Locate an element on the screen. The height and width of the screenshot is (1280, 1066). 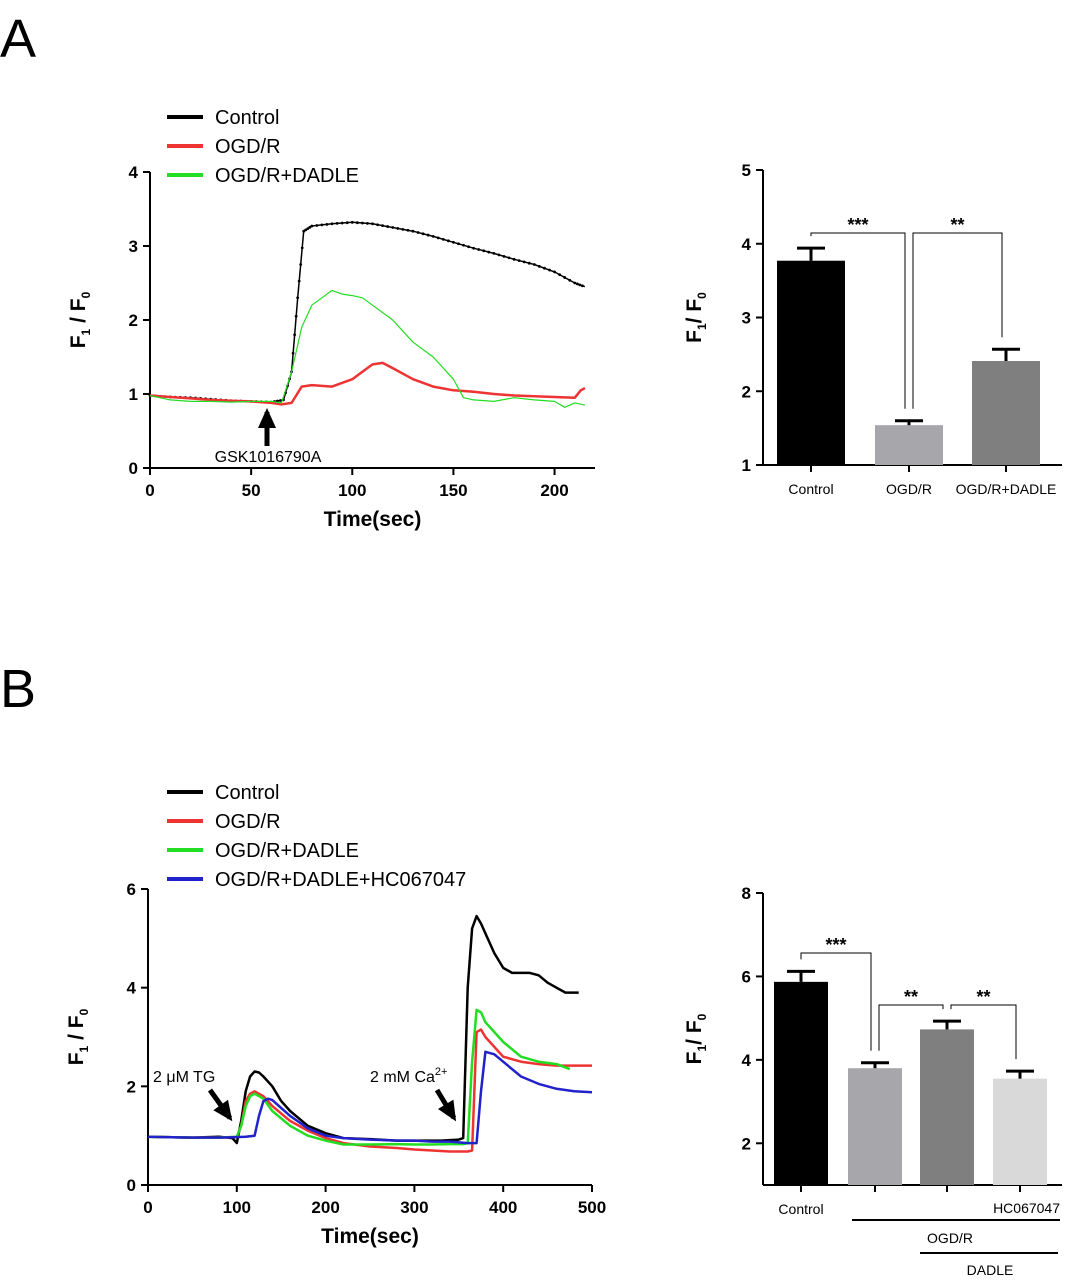
annotation-calcium-superscript: 2+ is located at coordinates (441, 1072).